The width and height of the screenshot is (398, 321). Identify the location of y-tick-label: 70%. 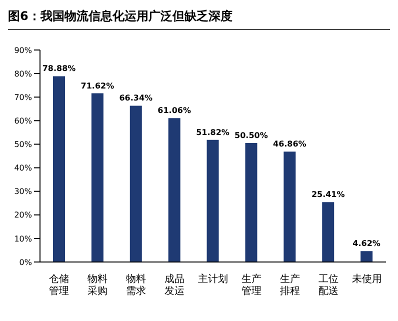
(23, 97).